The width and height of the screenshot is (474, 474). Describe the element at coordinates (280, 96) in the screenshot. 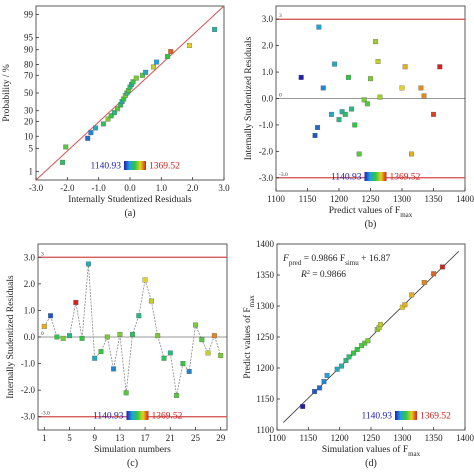

I see `limit-line-label: 0` at that location.